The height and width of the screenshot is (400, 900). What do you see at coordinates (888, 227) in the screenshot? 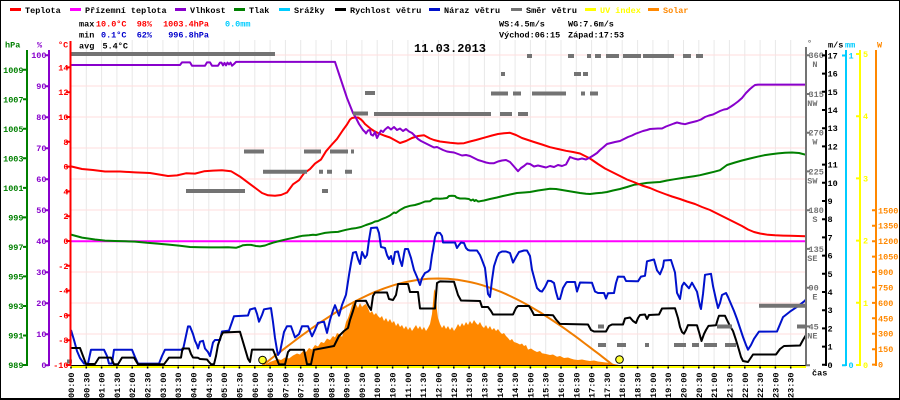
I see `svg-text: 1350` at bounding box center [888, 227].